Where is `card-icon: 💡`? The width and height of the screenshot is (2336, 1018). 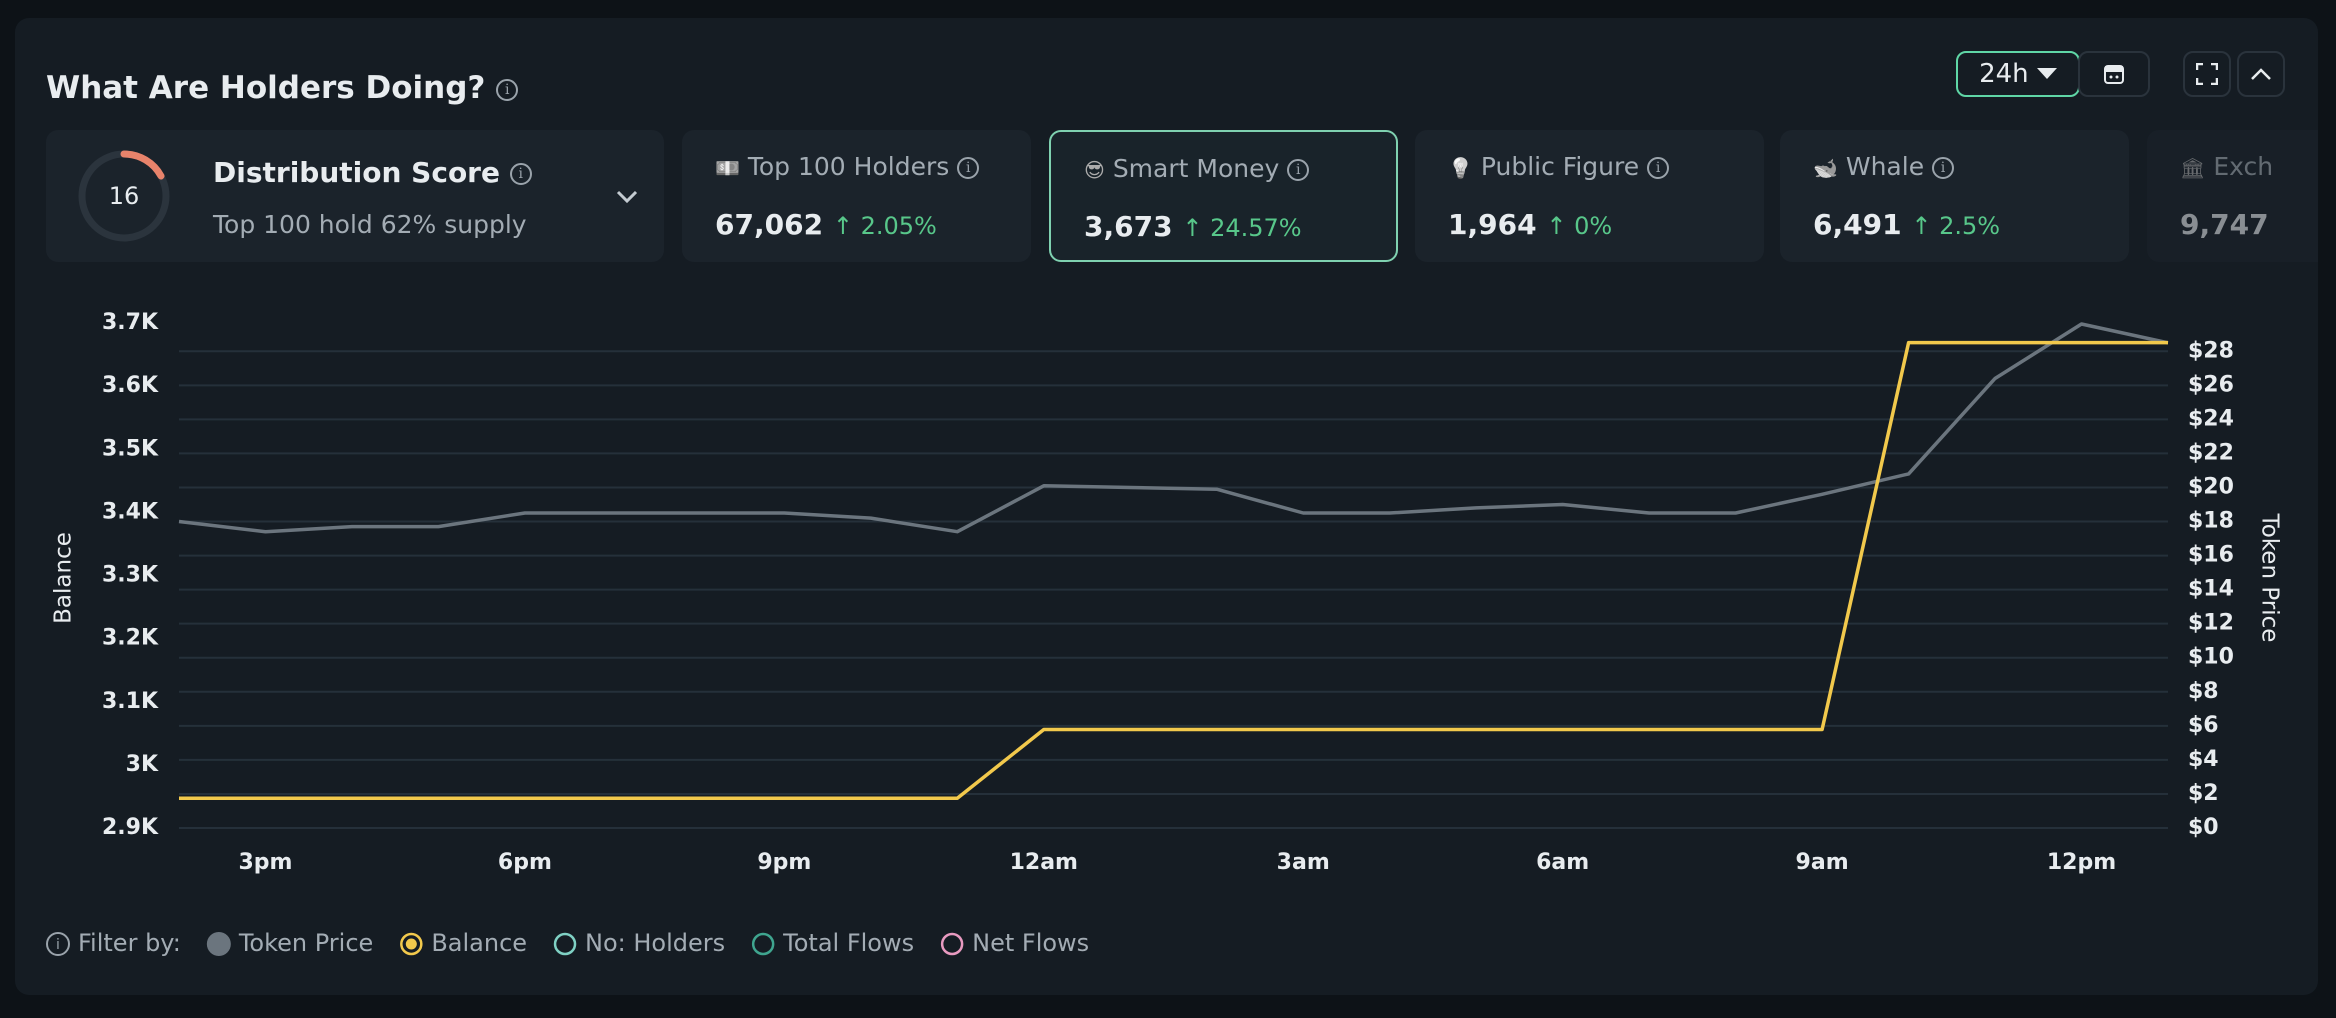
card-icon: 💡 is located at coordinates (1460, 168).